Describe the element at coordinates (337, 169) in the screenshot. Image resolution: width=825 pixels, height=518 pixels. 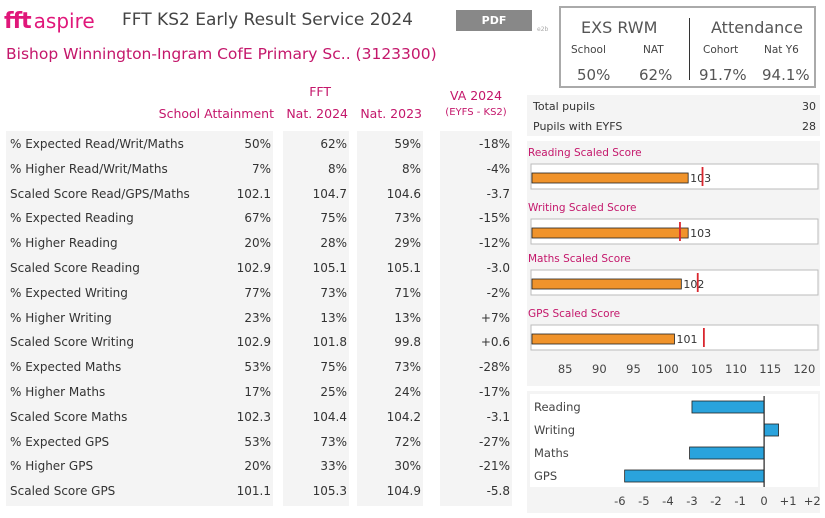
I see `row-nat-2024: 8%` at that location.